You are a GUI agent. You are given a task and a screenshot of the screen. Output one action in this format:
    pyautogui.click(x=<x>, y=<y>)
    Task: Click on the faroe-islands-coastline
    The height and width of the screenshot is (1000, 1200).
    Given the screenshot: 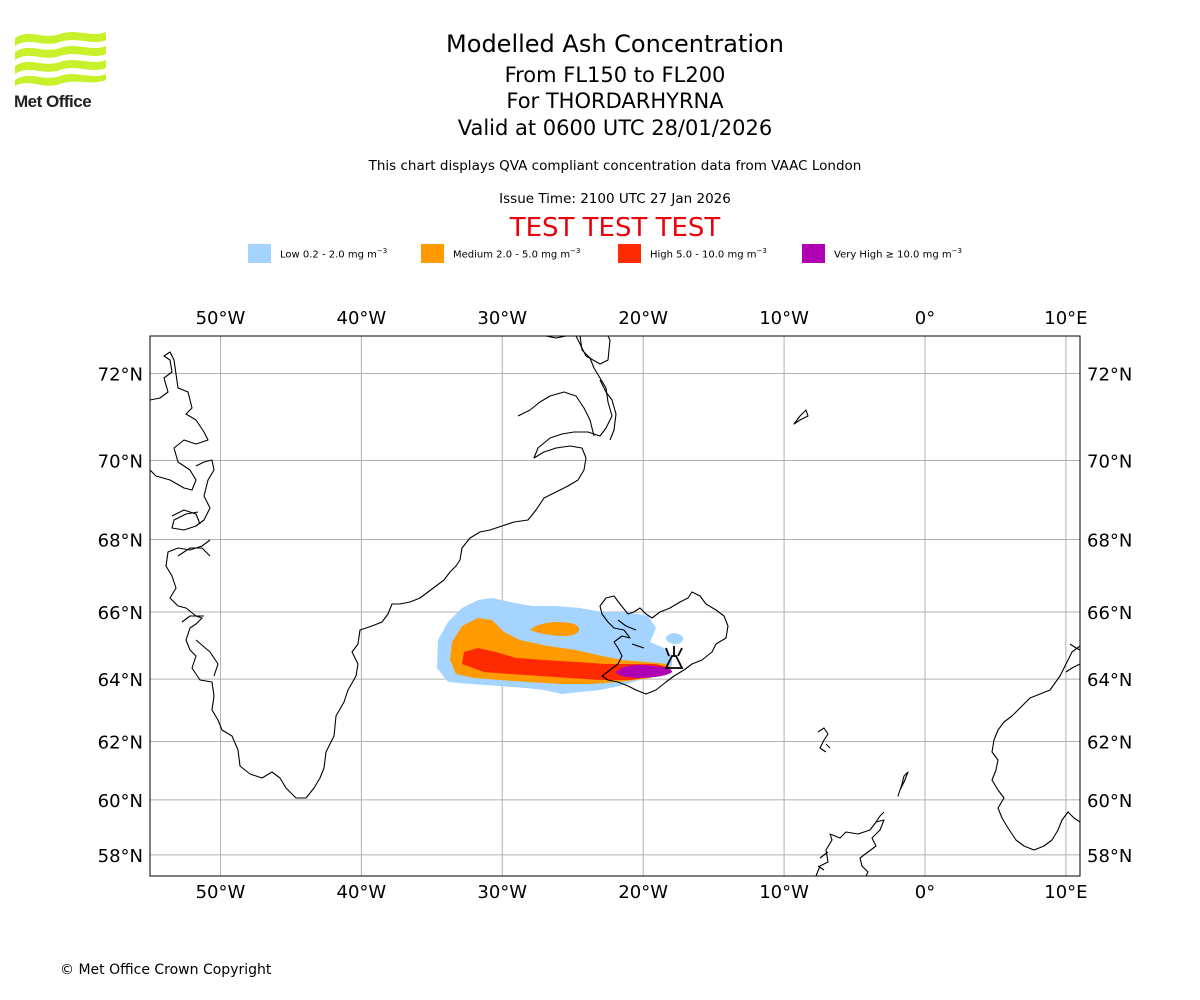 What is the action you would take?
    pyautogui.click(x=824, y=740)
    